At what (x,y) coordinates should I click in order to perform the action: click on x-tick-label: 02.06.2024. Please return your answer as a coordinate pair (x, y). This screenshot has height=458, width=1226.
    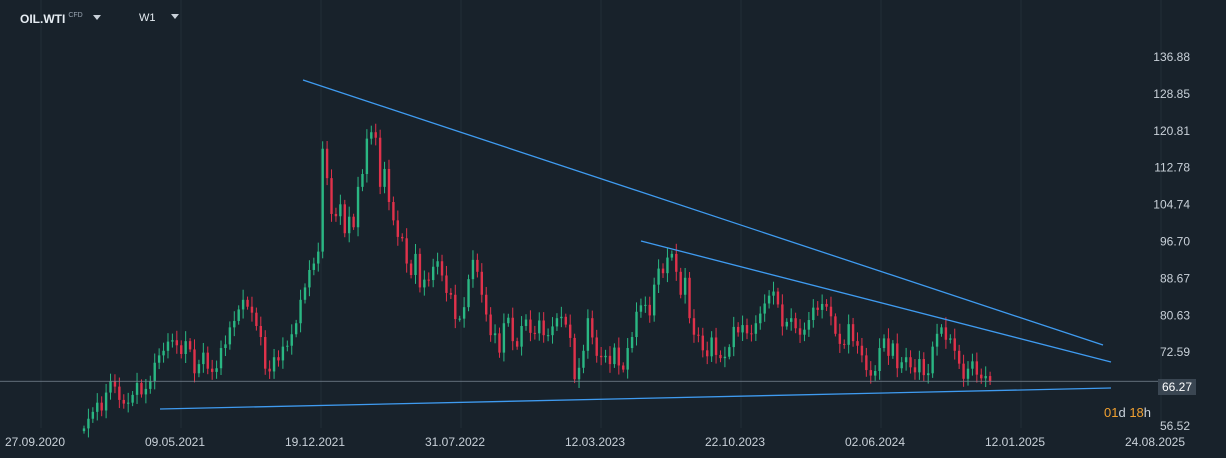
    Looking at the image, I should click on (875, 442).